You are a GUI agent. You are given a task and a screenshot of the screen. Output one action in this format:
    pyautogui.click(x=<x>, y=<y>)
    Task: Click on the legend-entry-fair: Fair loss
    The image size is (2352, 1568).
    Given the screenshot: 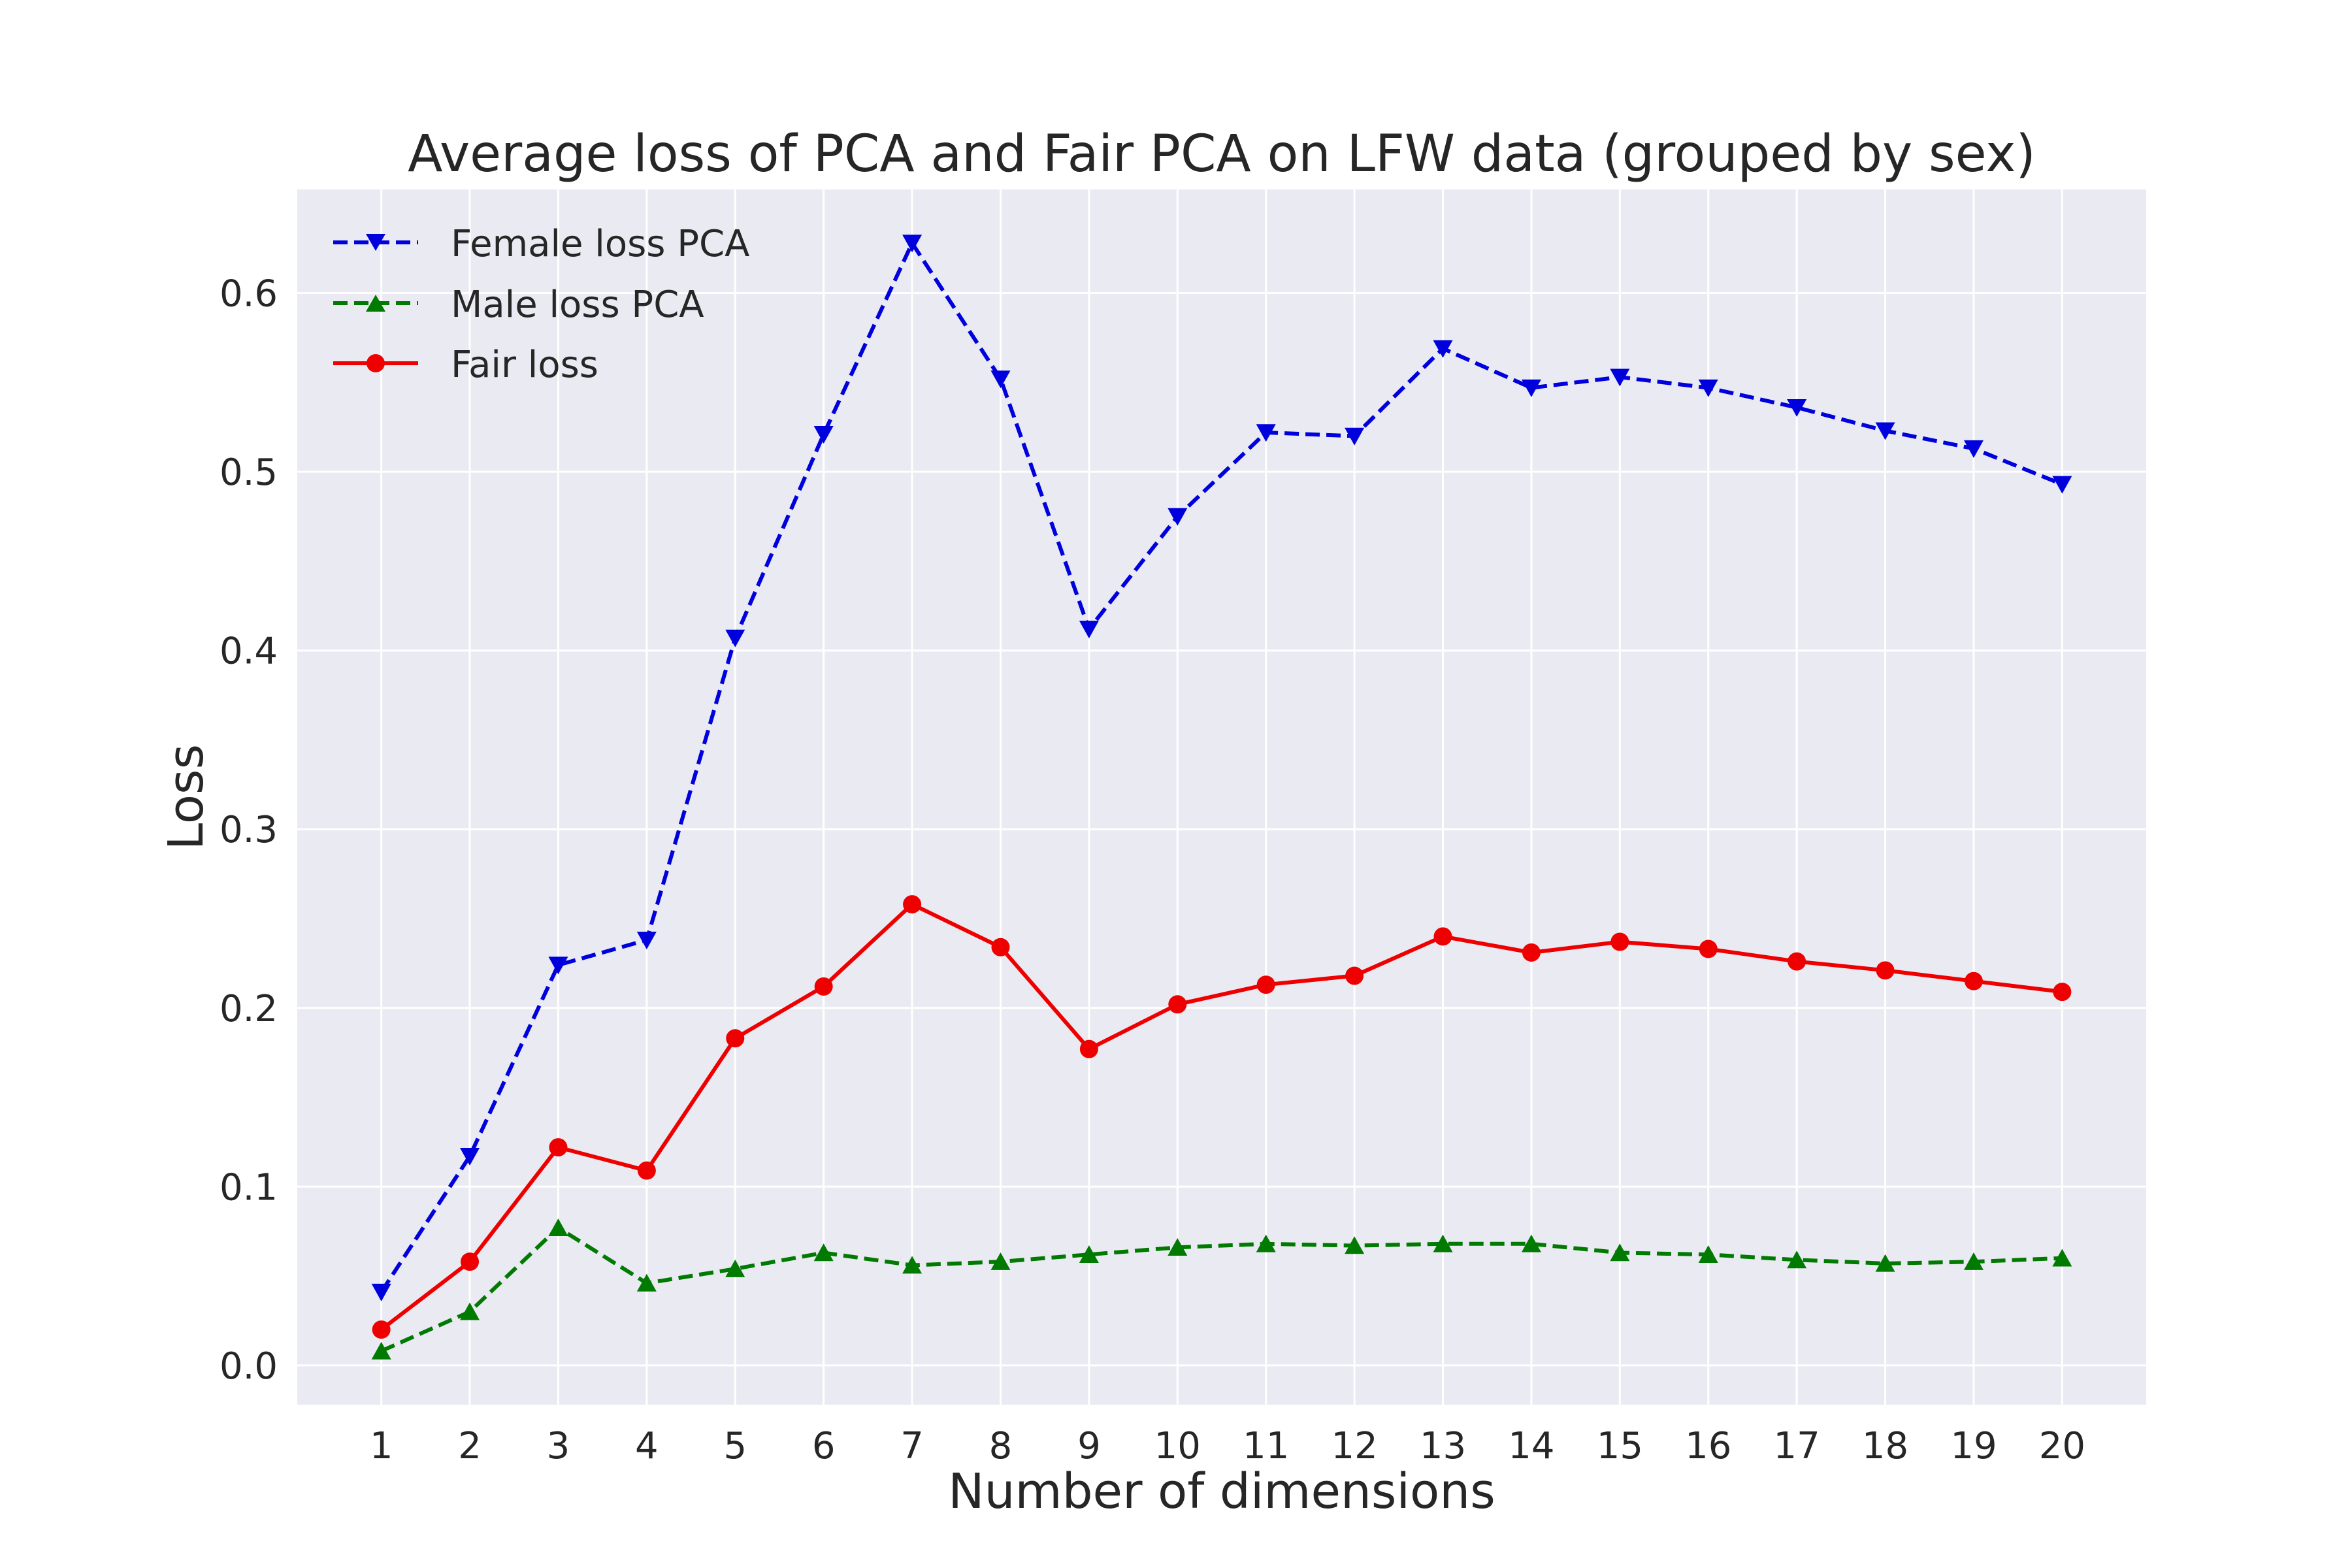 What is the action you would take?
    pyautogui.click(x=465, y=365)
    